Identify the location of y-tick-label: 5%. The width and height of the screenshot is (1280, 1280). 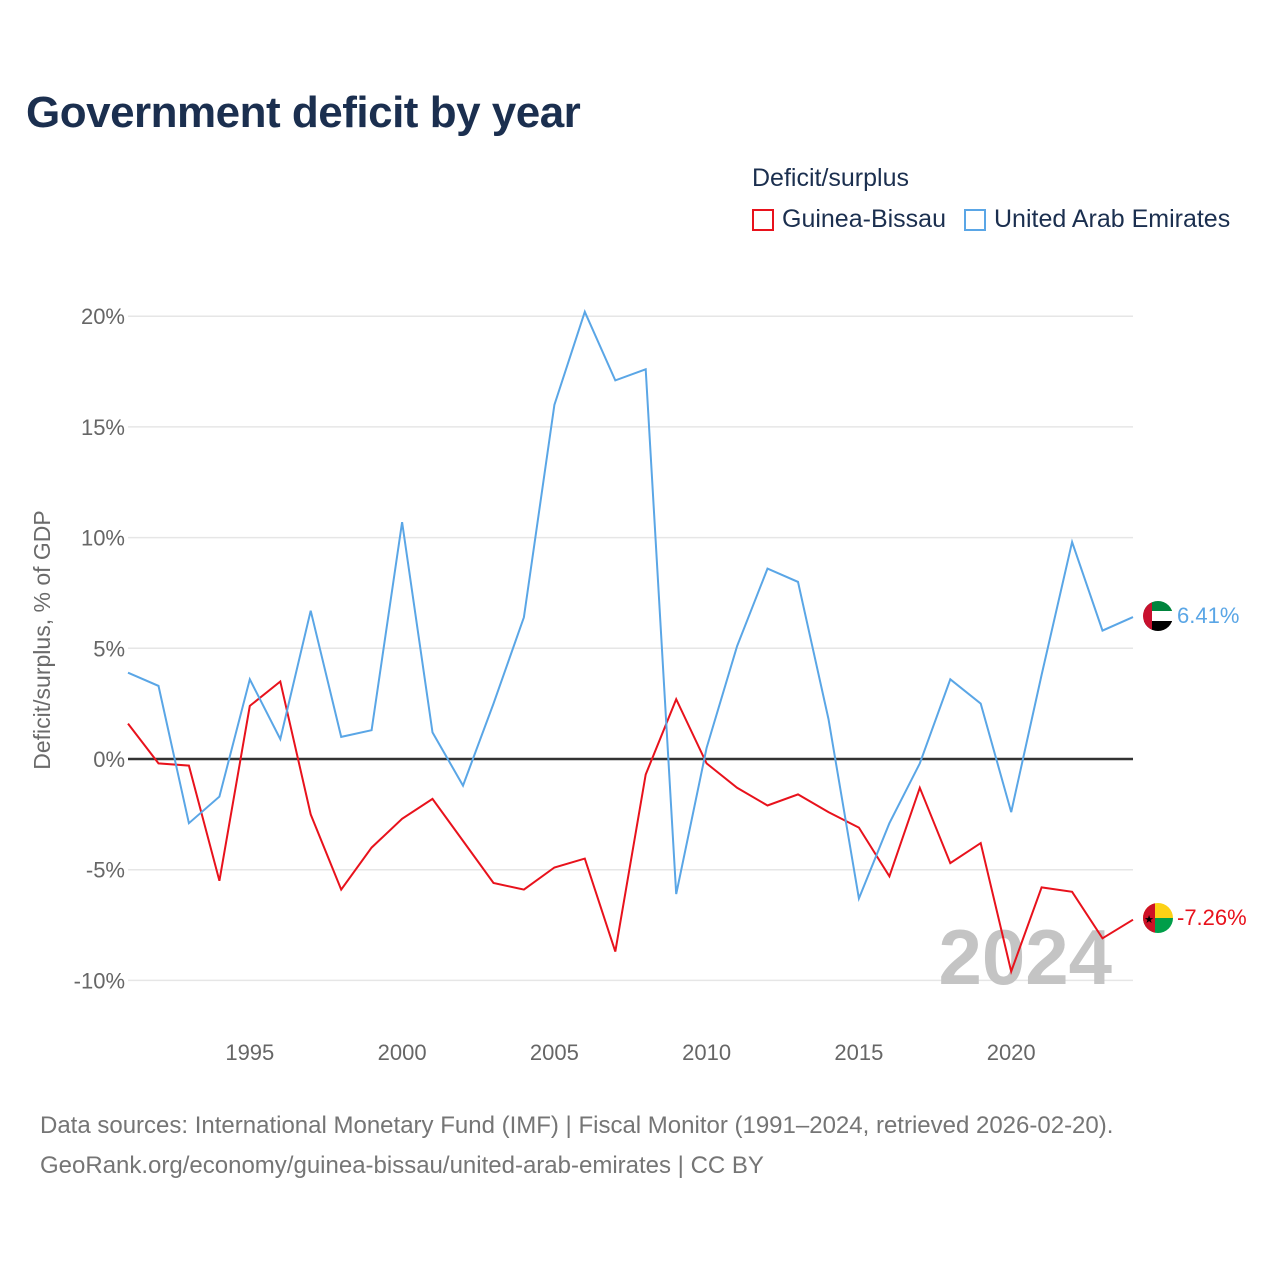
(109, 648).